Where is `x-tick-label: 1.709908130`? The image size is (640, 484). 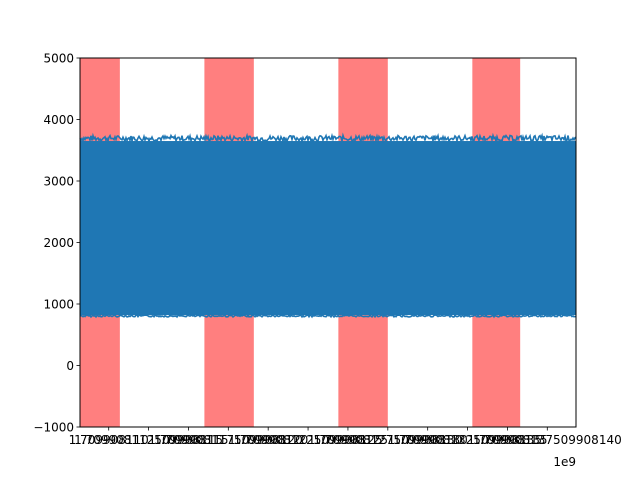
x-tick-label: 1.709908130 is located at coordinates (428, 440).